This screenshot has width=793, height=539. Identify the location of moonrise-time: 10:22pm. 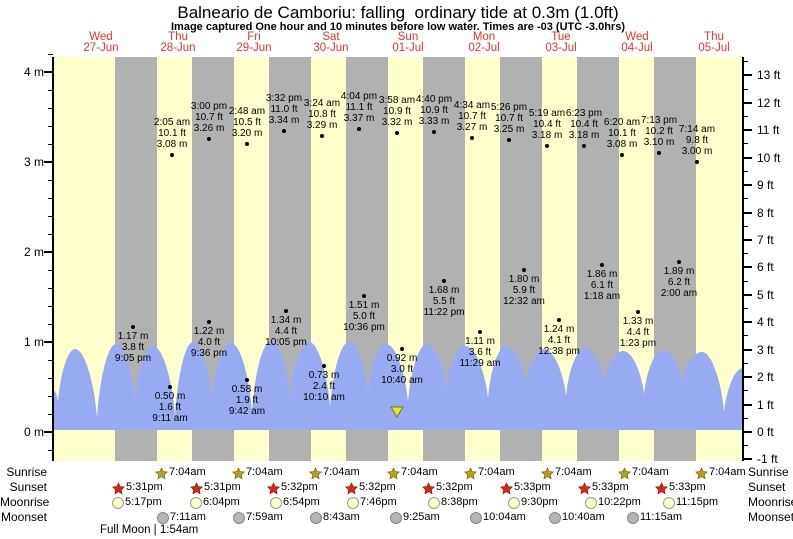
(619, 502).